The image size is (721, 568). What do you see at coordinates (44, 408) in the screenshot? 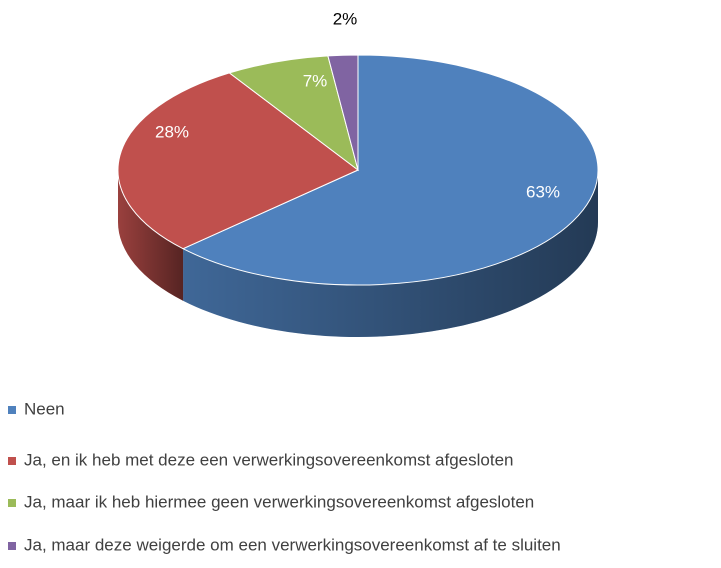
I see `legend-label: Neen` at bounding box center [44, 408].